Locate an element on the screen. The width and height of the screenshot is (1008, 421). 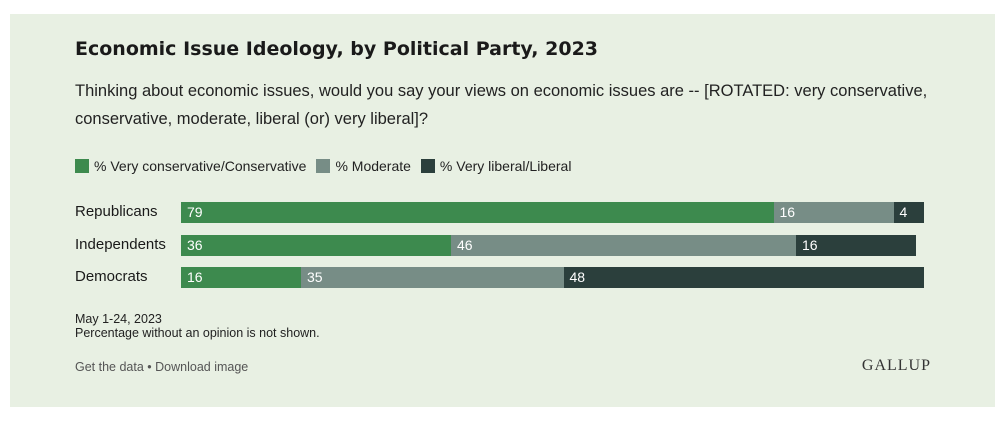
get-data-link: Get the data is located at coordinates (109, 367).